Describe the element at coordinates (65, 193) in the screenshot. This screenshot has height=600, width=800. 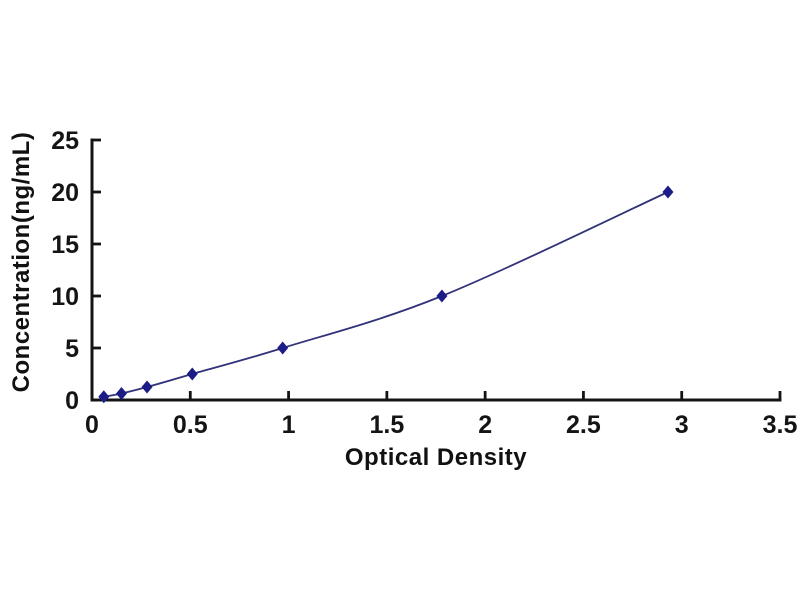
I see `y-tick-label: 20` at that location.